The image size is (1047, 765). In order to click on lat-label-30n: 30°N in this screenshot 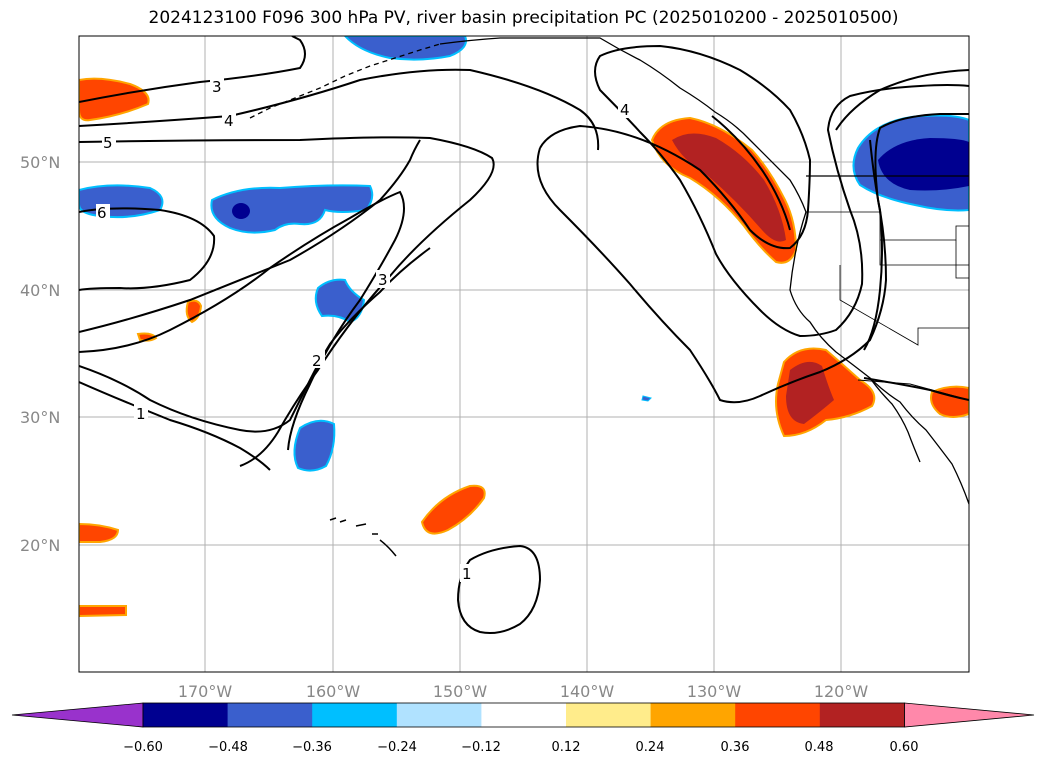, I will do `click(40, 417)`.